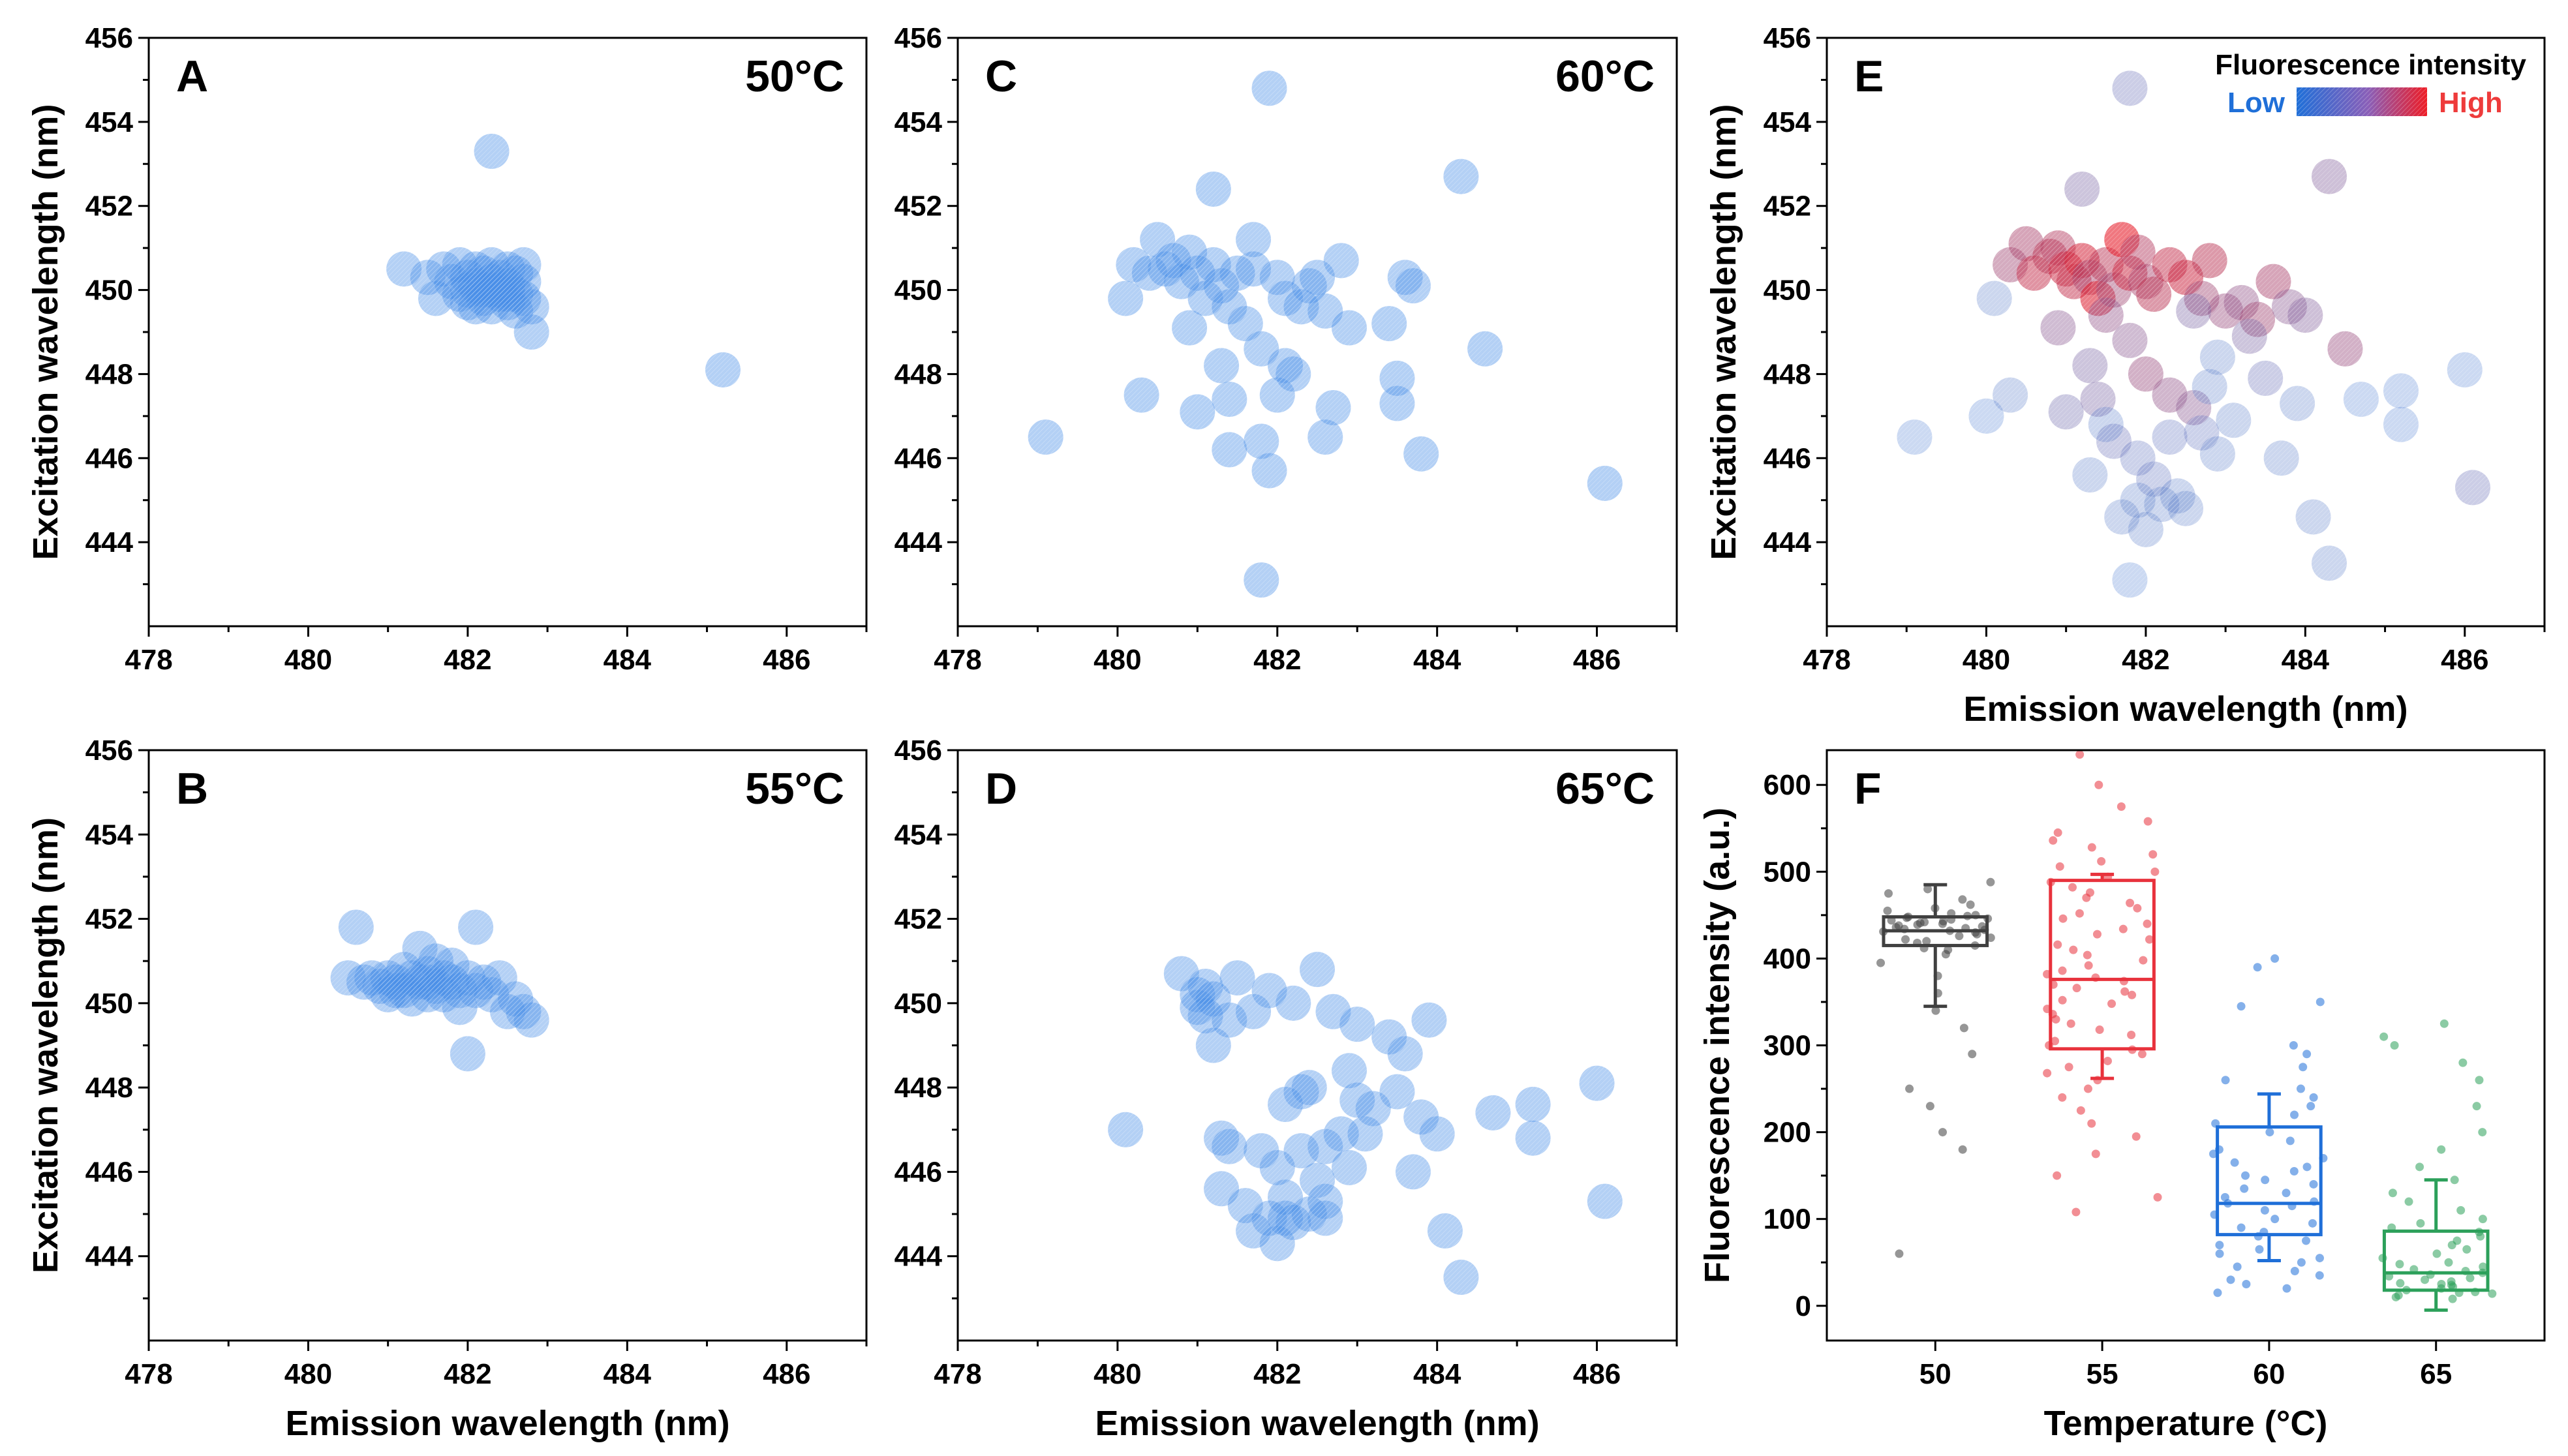  Describe the element at coordinates (1869, 77) in the screenshot. I see `panel-label: E` at that location.